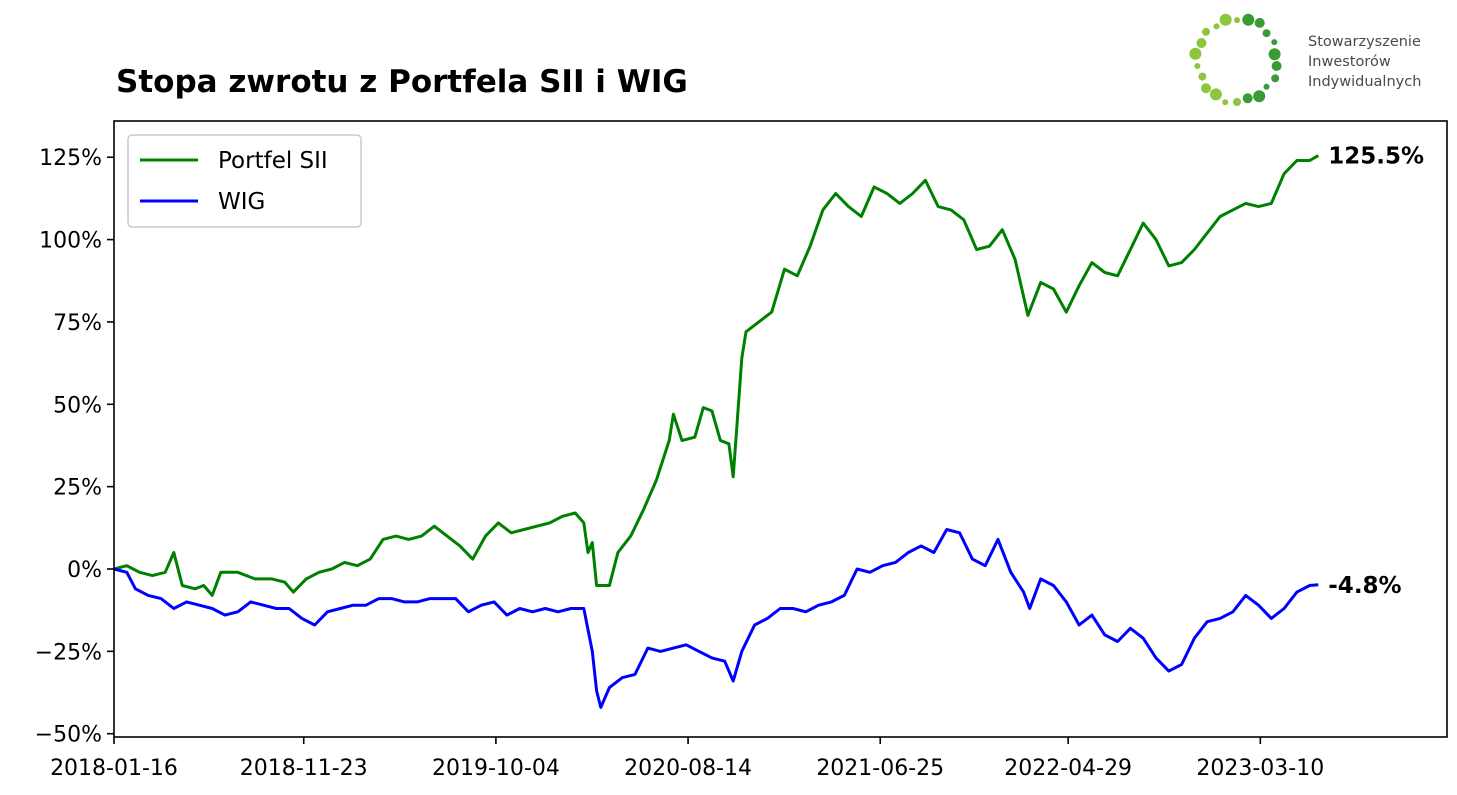  What do you see at coordinates (77, 323) in the screenshot?
I see `y-tick-label: 75%` at bounding box center [77, 323].